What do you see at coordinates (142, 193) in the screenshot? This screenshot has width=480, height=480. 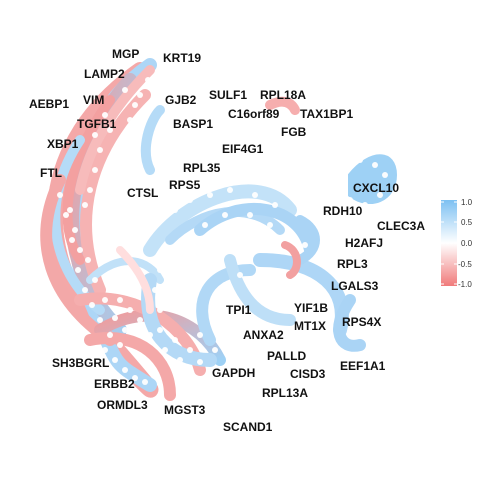 I see `gene-ctsl: CTSL` at bounding box center [142, 193].